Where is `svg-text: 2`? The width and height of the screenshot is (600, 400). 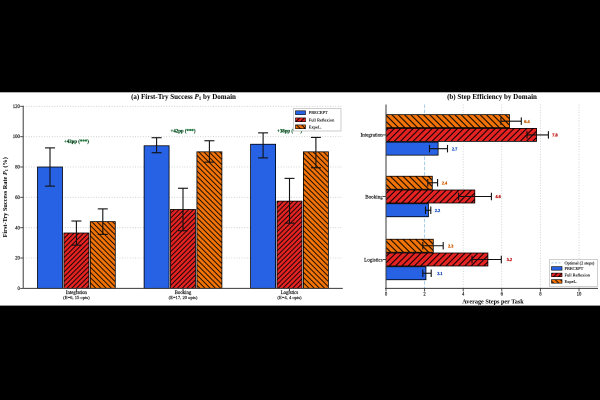
svg-text: 2 is located at coordinates (424, 295).